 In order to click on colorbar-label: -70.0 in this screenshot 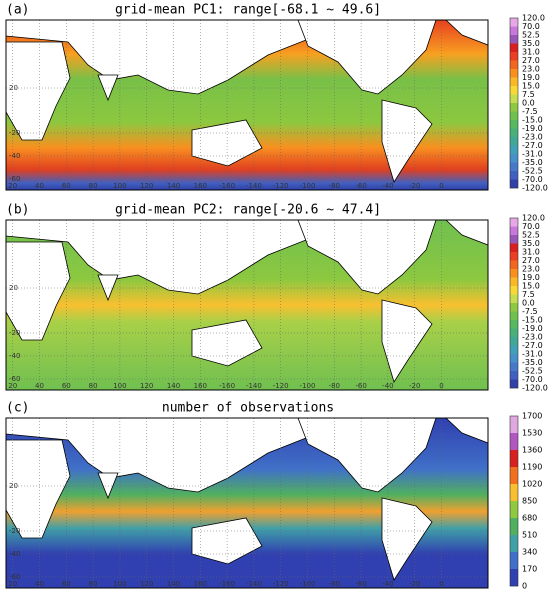, I will do `click(532, 179)`.